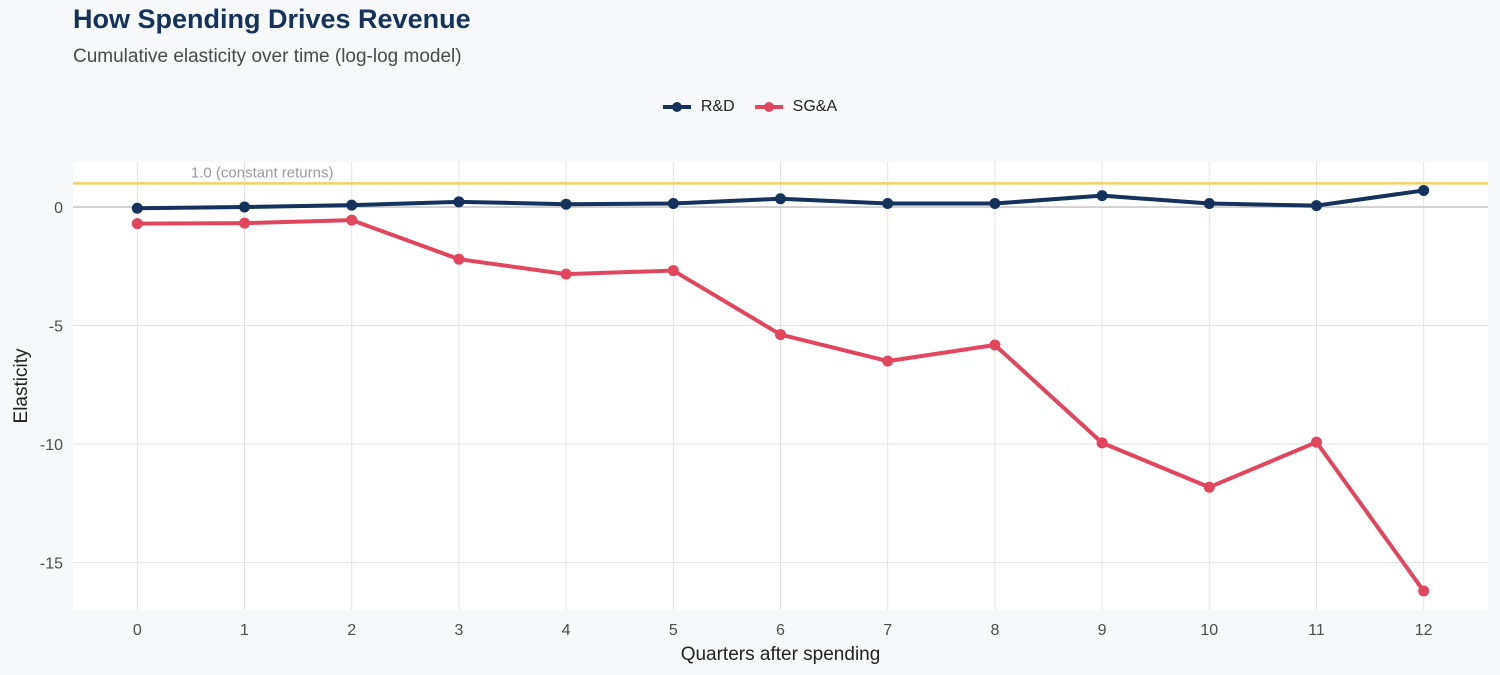 The width and height of the screenshot is (1500, 675). What do you see at coordinates (51, 445) in the screenshot?
I see `y-tick-label: -10` at bounding box center [51, 445].